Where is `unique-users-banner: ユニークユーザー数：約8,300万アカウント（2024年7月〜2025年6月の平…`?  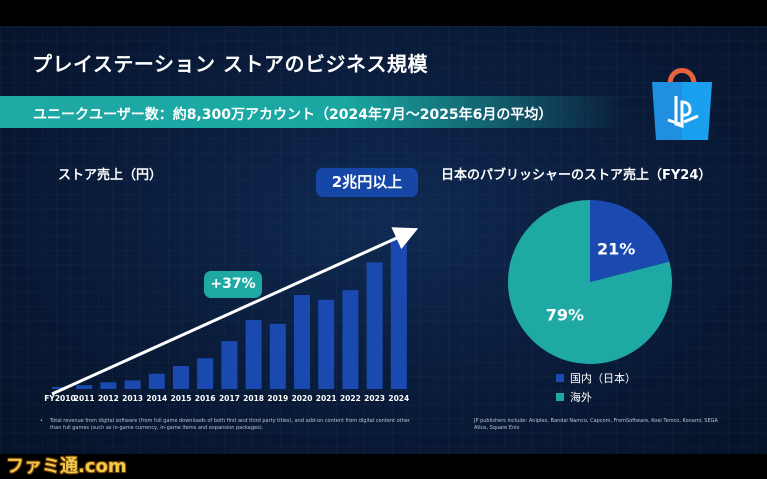
unique-users-banner: ユニークユーザー数：約8,300万アカウント（2024年7月〜2025年6月の平… is located at coordinates (293, 115).